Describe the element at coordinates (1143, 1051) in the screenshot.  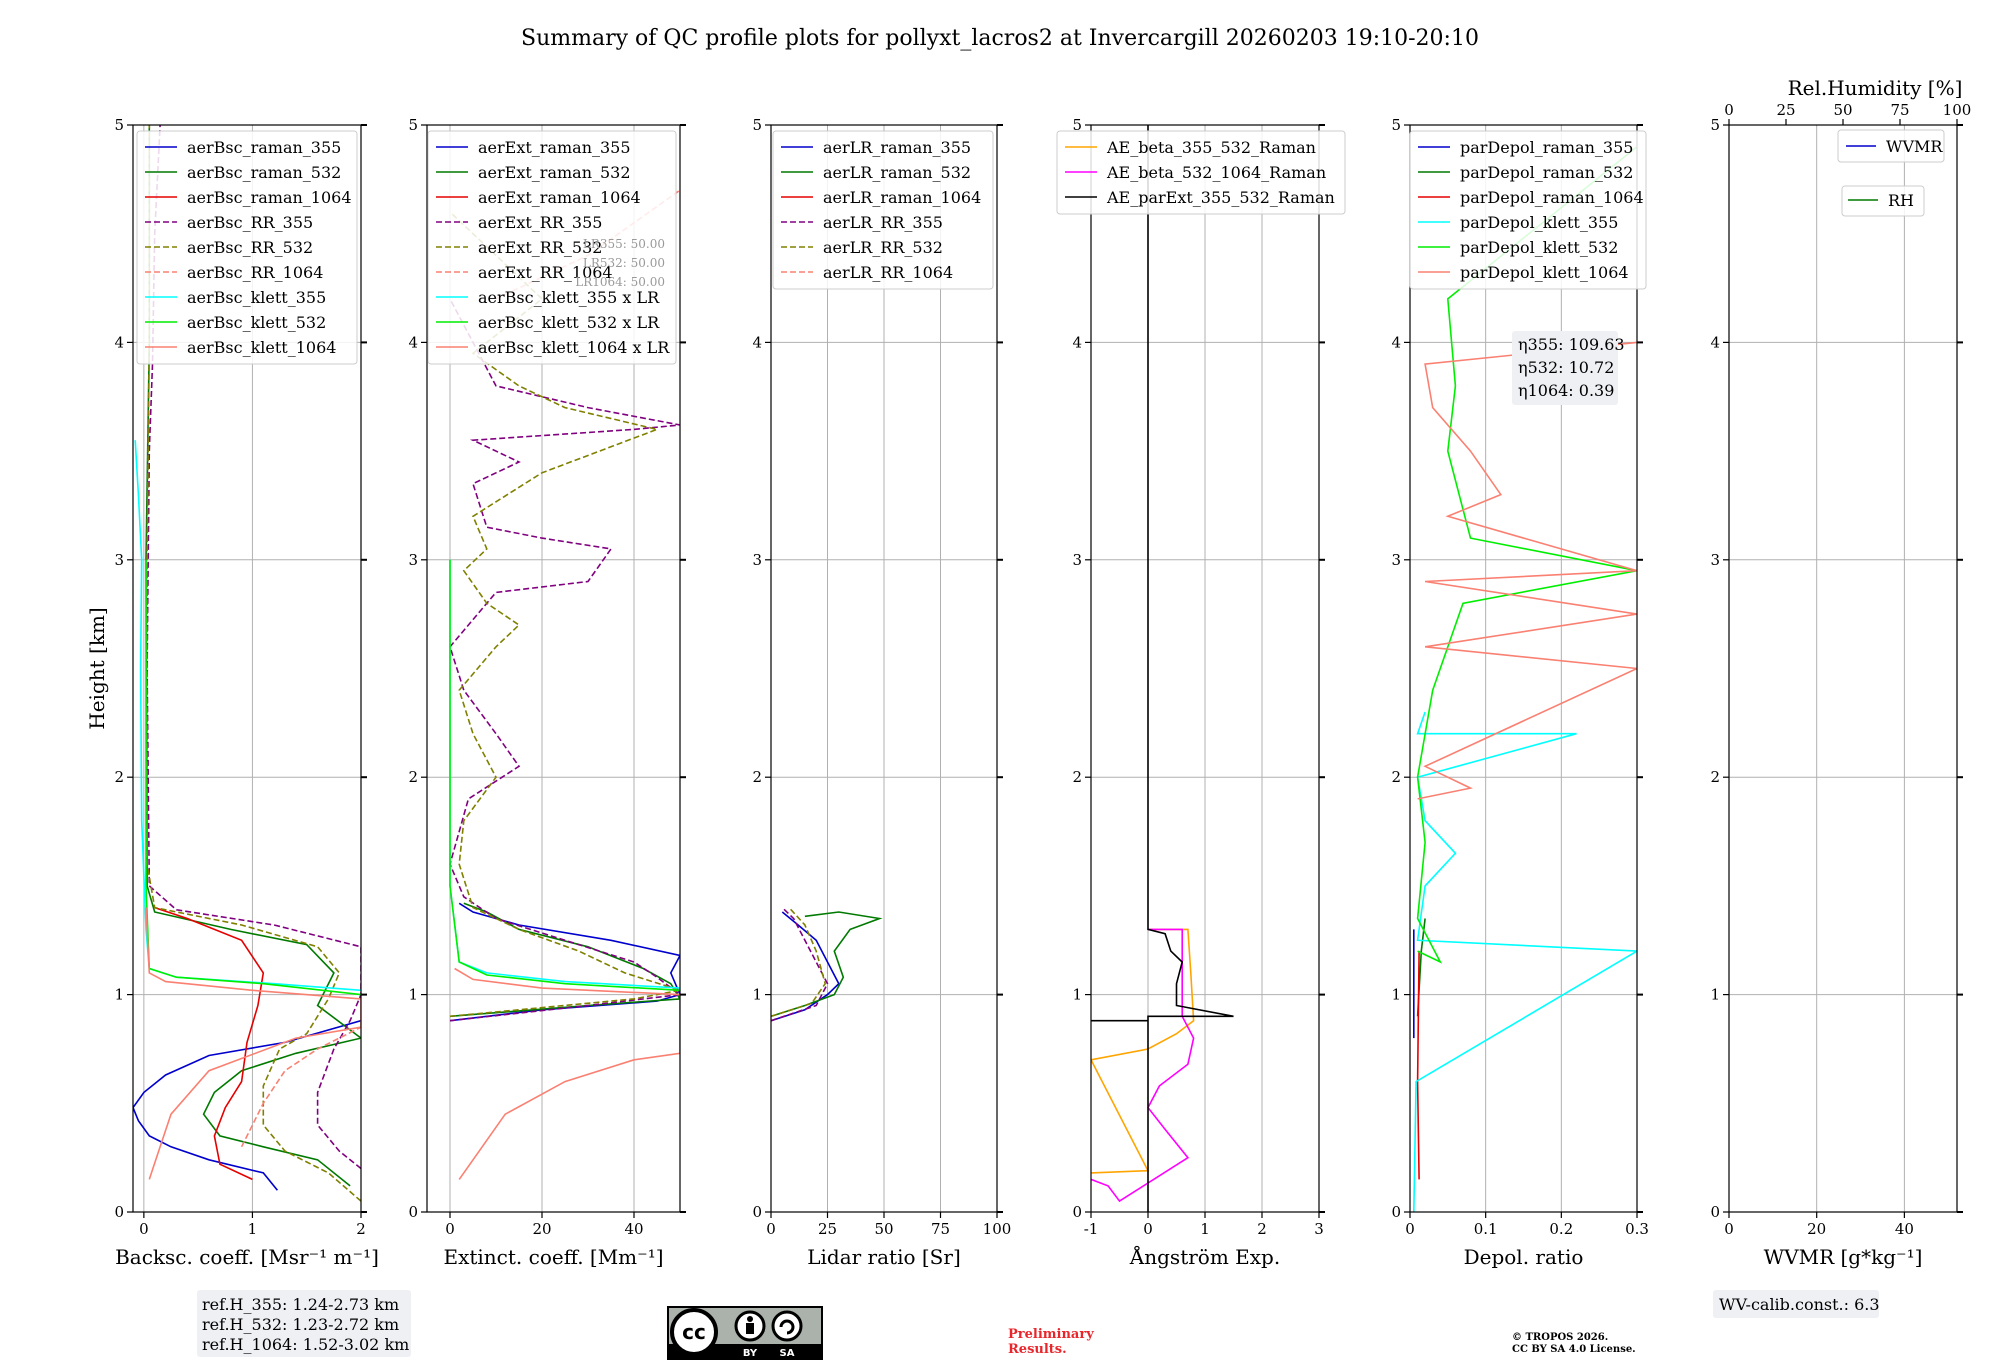
I see `series-line-ae-beta-355-532-raman` at that location.